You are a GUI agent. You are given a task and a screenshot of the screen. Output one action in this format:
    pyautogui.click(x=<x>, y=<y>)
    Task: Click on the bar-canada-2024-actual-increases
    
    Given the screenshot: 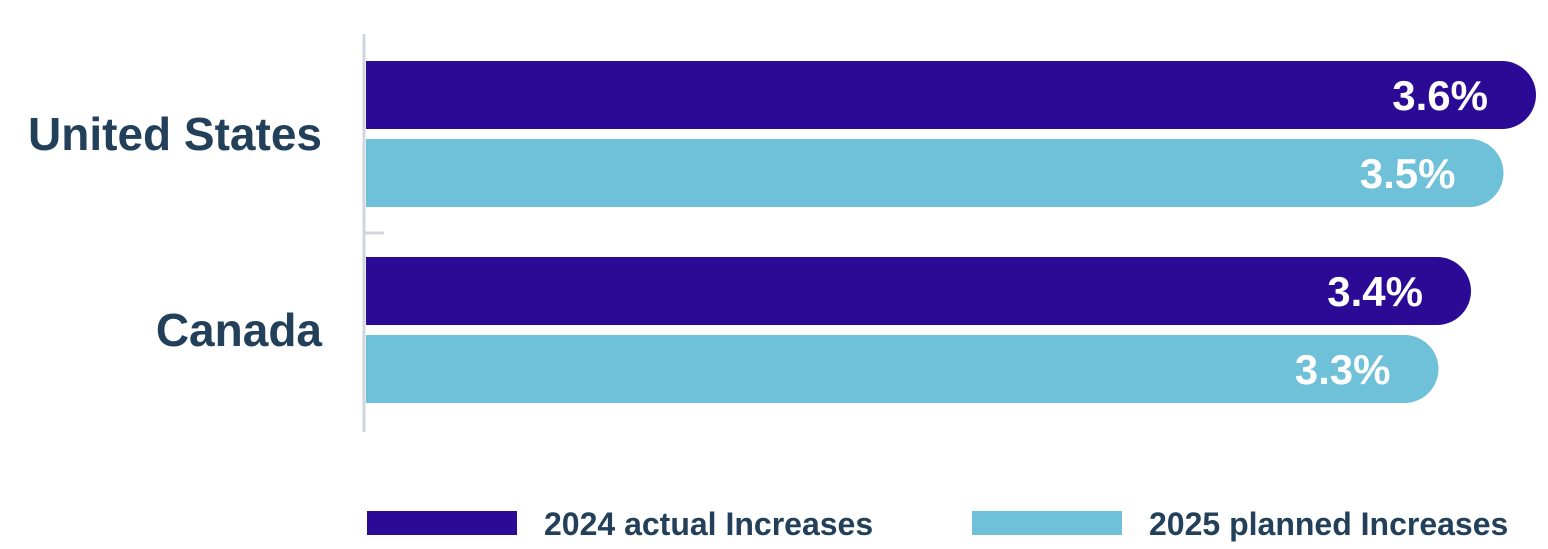 What is the action you would take?
    pyautogui.click(x=918, y=291)
    